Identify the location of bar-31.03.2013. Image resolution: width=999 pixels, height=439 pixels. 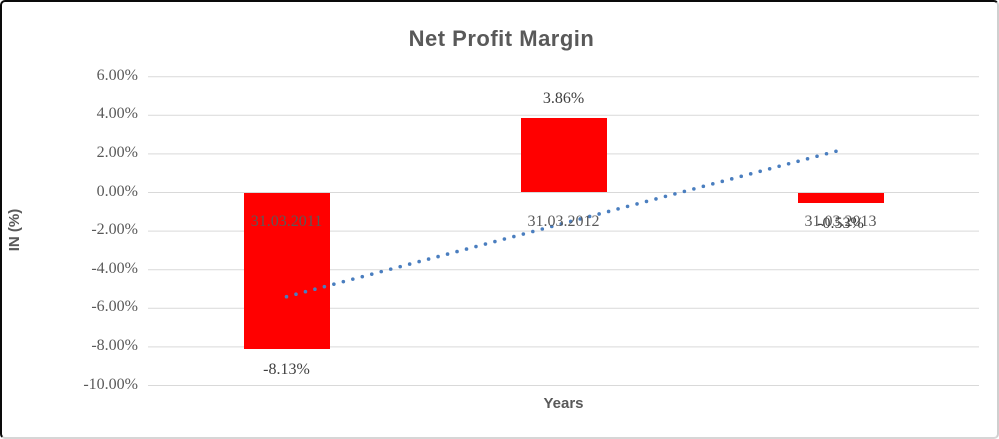
(840, 197).